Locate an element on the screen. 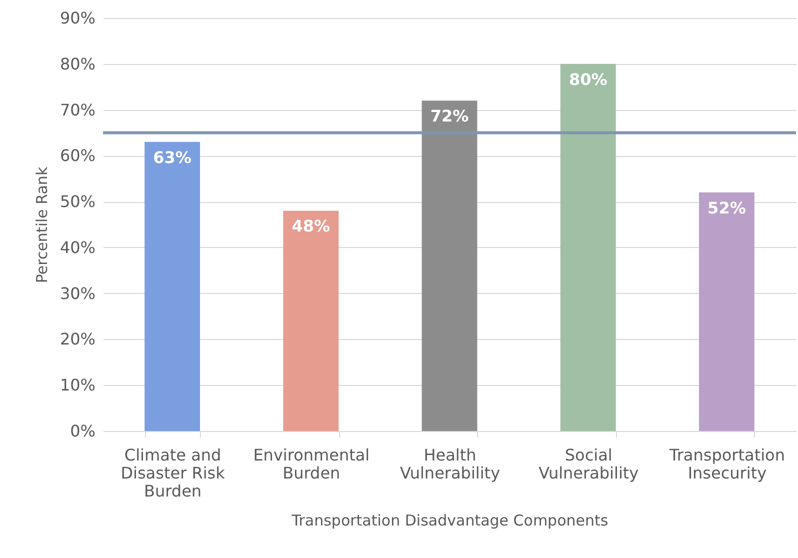  y-tick-label: 60% is located at coordinates (78, 156).